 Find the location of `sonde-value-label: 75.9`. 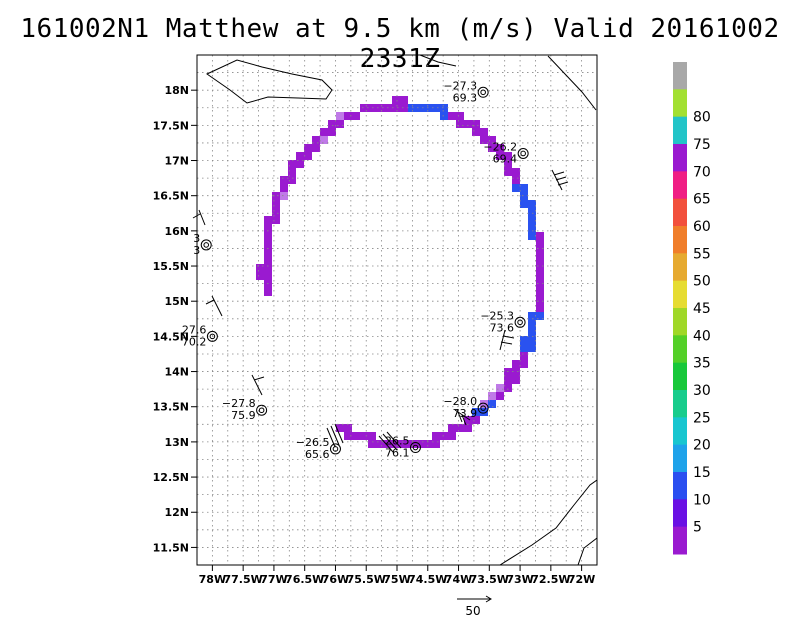

sonde-value-label: 75.9 is located at coordinates (243, 415).